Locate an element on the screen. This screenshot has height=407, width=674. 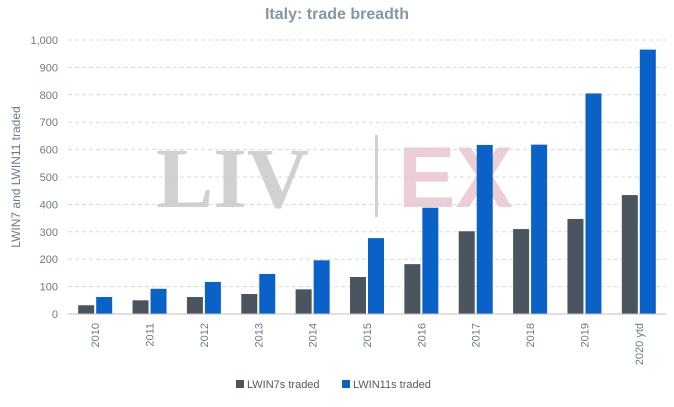
x-tick-label: 2019 is located at coordinates (585, 335).